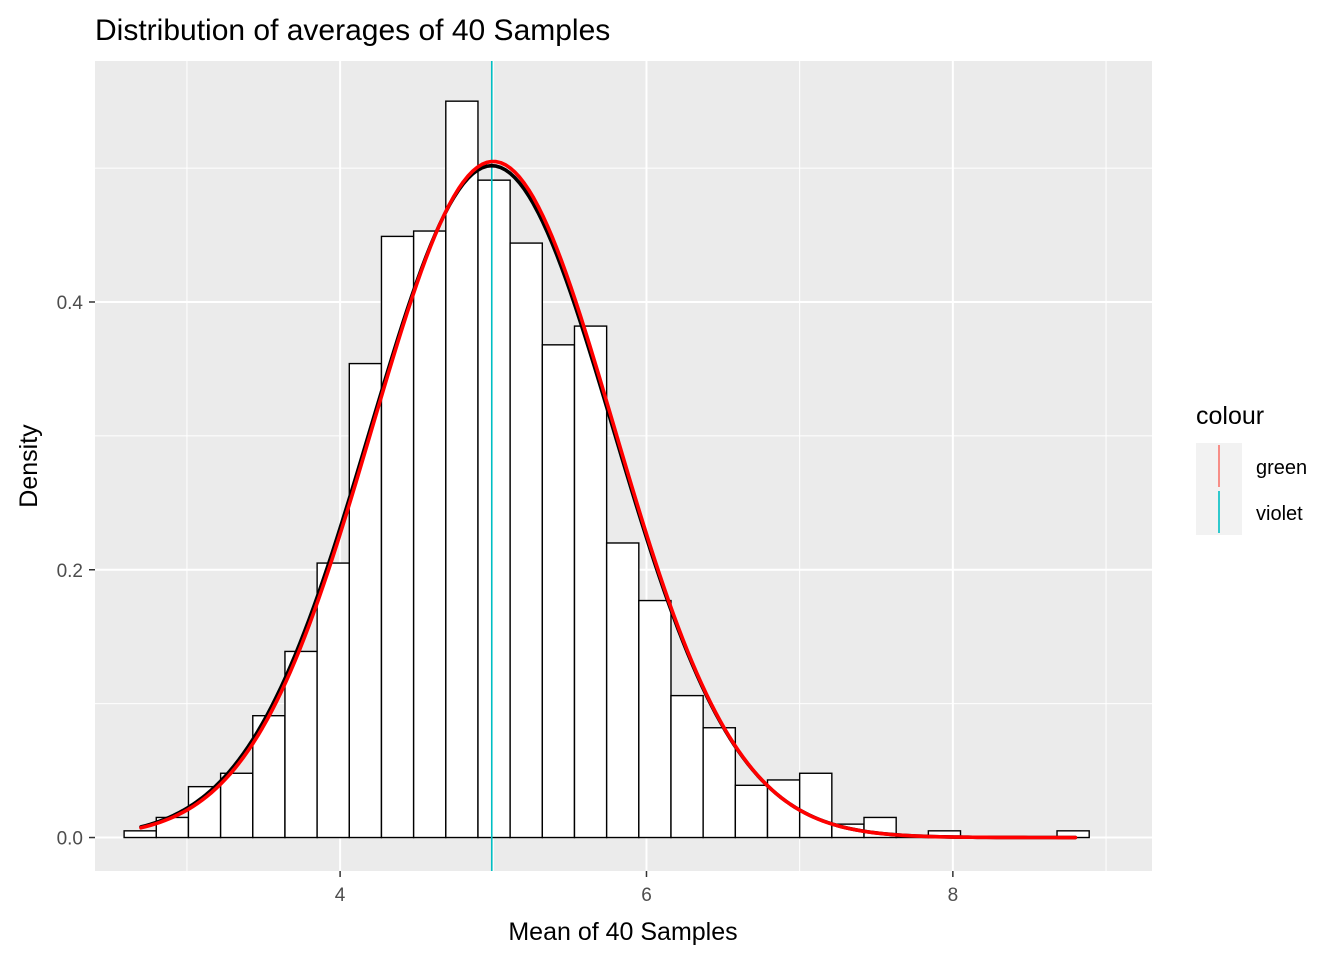 The image size is (1344, 960). What do you see at coordinates (352, 30) in the screenshot?
I see `chart-title: Distribution of averages of 40 Samples` at bounding box center [352, 30].